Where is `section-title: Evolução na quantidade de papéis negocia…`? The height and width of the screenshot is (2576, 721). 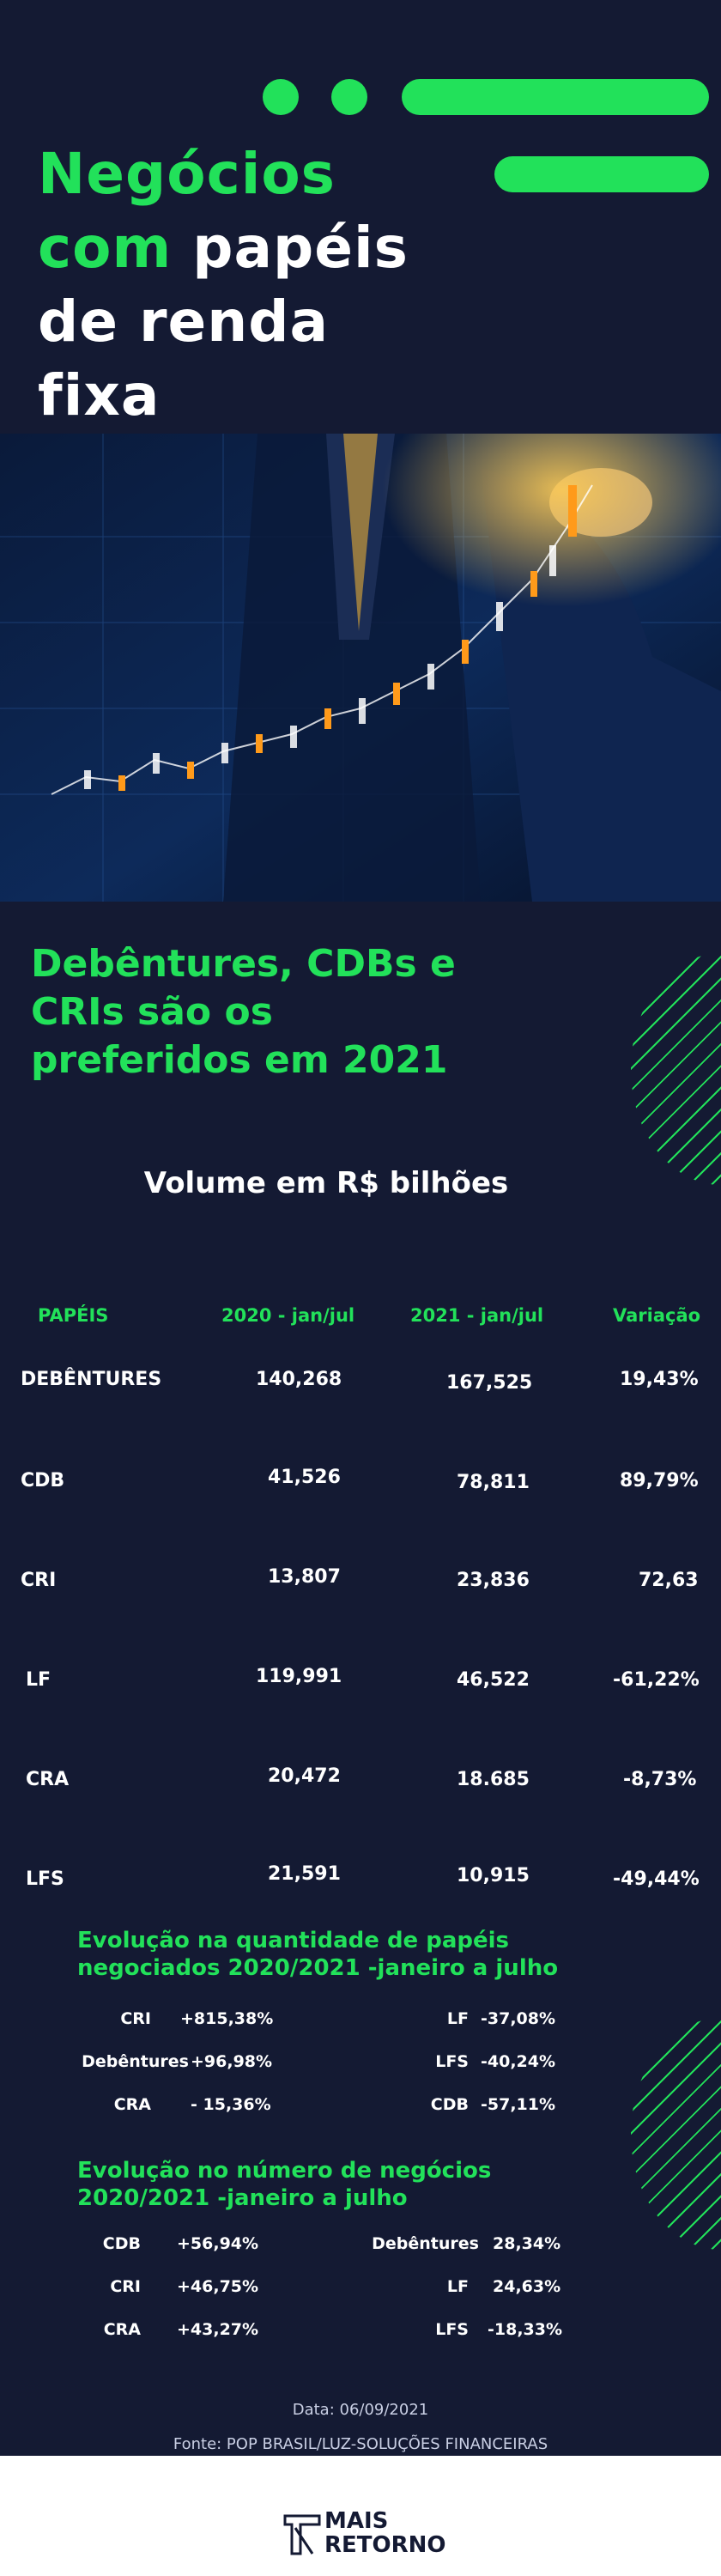
section-title: Evolução na quantidade de papéis negocia… is located at coordinates (317, 1954).